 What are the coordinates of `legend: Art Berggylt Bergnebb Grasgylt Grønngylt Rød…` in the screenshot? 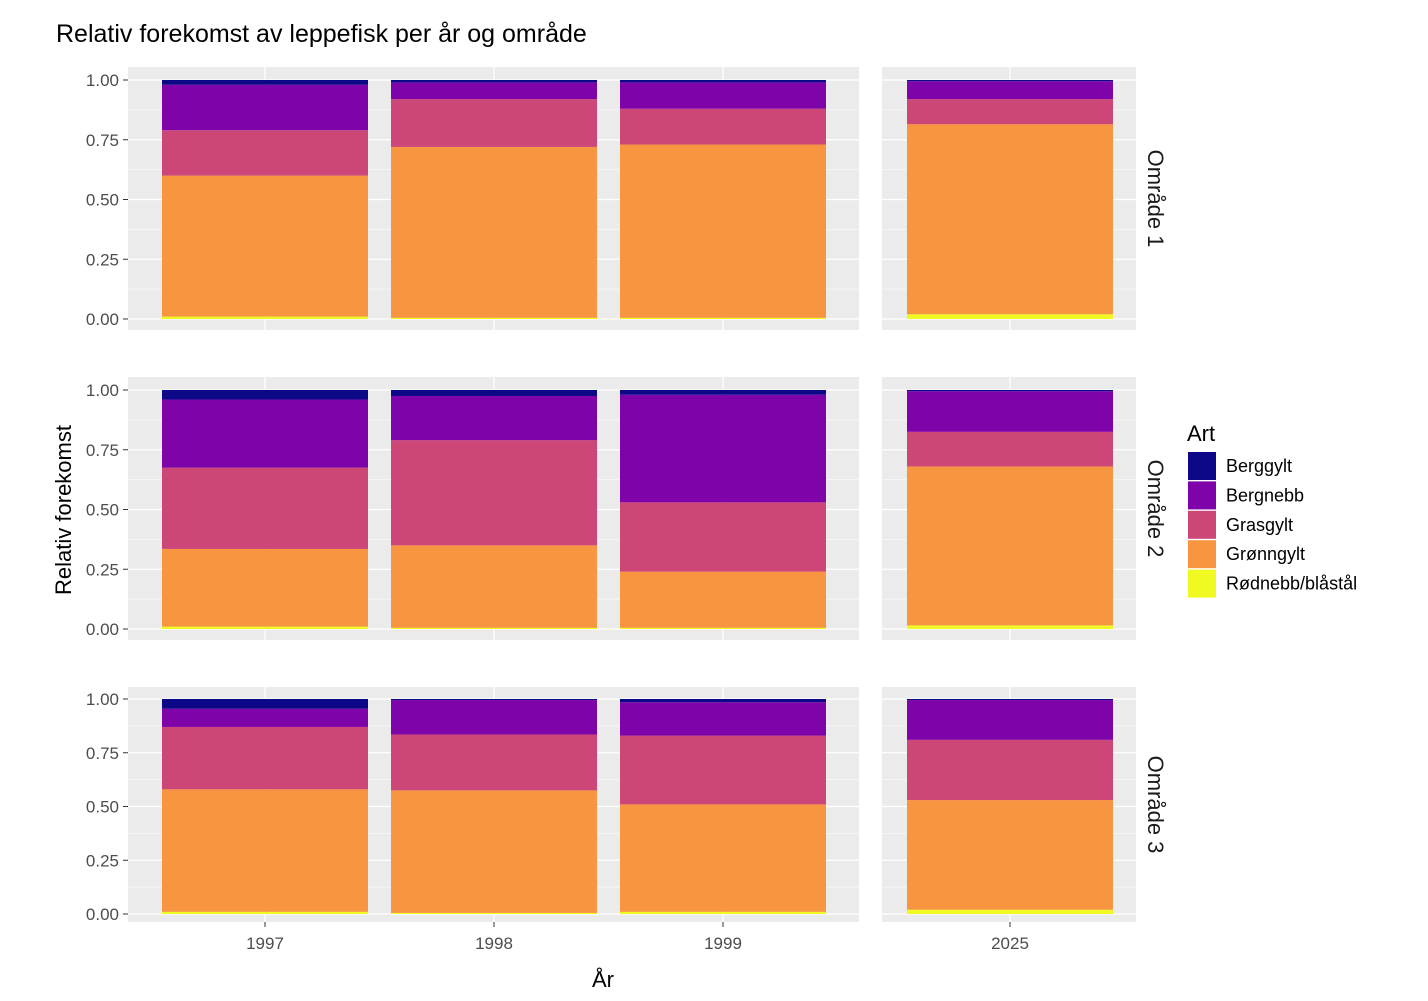 It's located at (1272, 509).